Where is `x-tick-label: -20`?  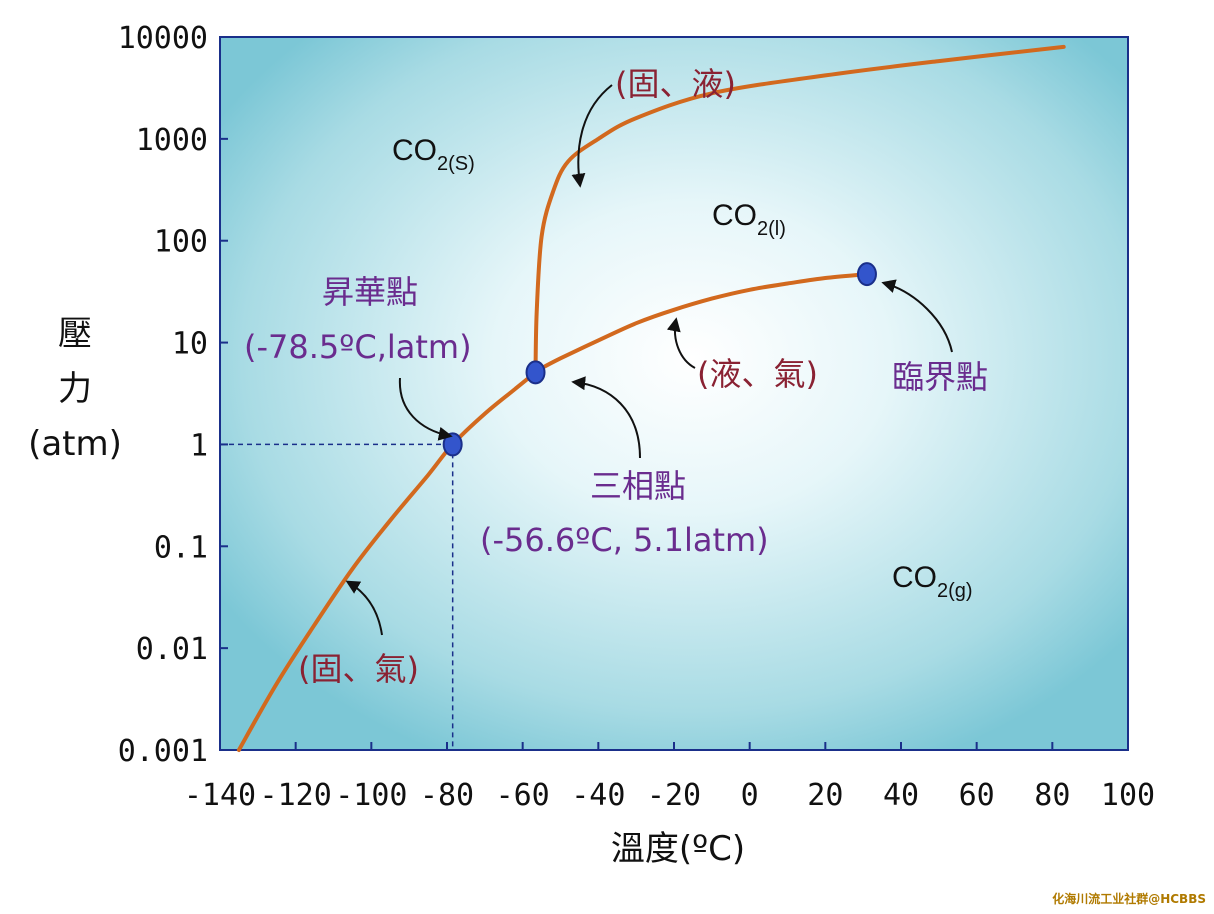
x-tick-label: -20 is located at coordinates (674, 795).